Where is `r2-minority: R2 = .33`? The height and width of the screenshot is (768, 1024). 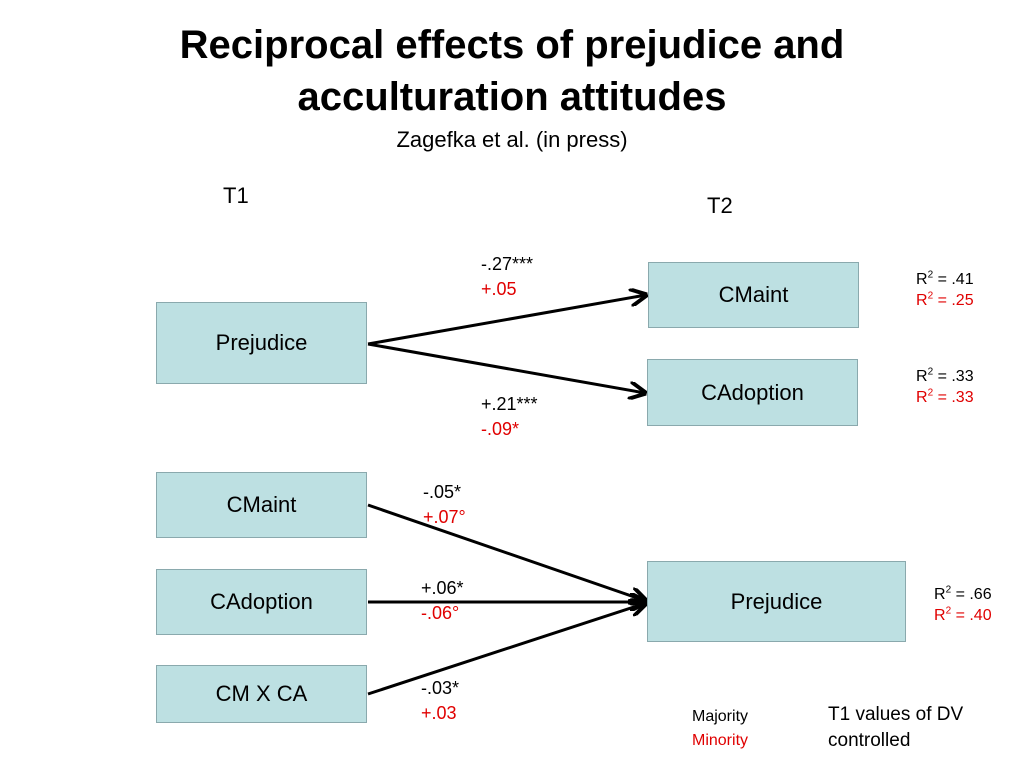
r2-minority: R2 = .33 is located at coordinates (945, 396).